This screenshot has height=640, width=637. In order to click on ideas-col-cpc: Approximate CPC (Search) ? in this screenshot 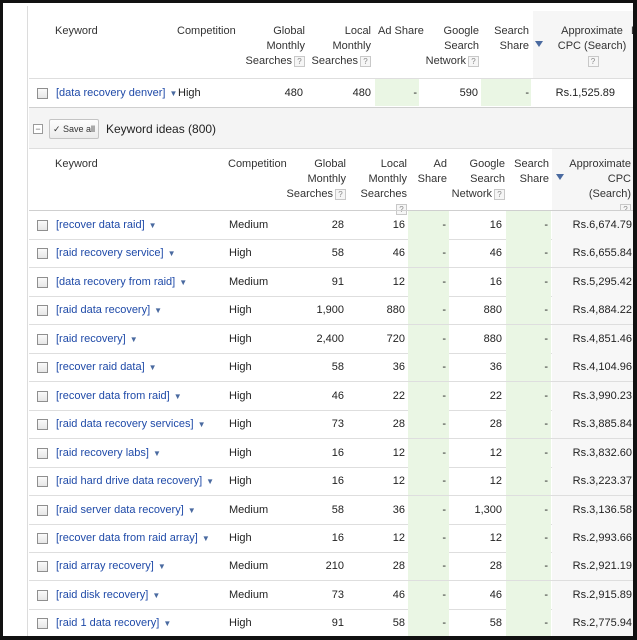, I will do `click(597, 187)`.